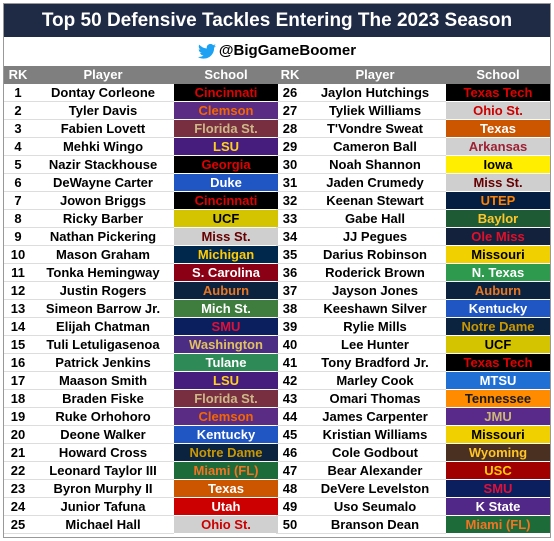  What do you see at coordinates (375, 219) in the screenshot?
I see `player: Gabe Hall` at bounding box center [375, 219].